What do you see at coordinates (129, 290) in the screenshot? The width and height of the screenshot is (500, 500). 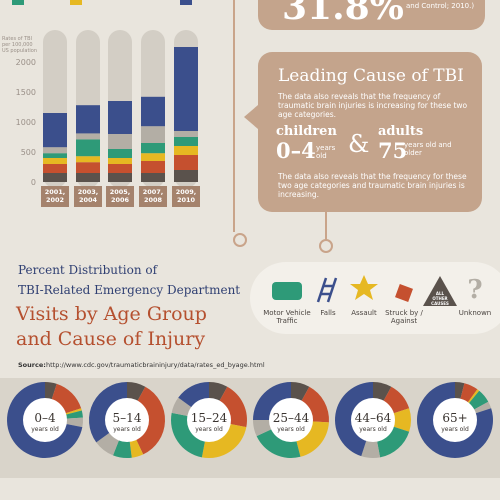 I see `heading: TBI-Related Emergency Department` at bounding box center [129, 290].